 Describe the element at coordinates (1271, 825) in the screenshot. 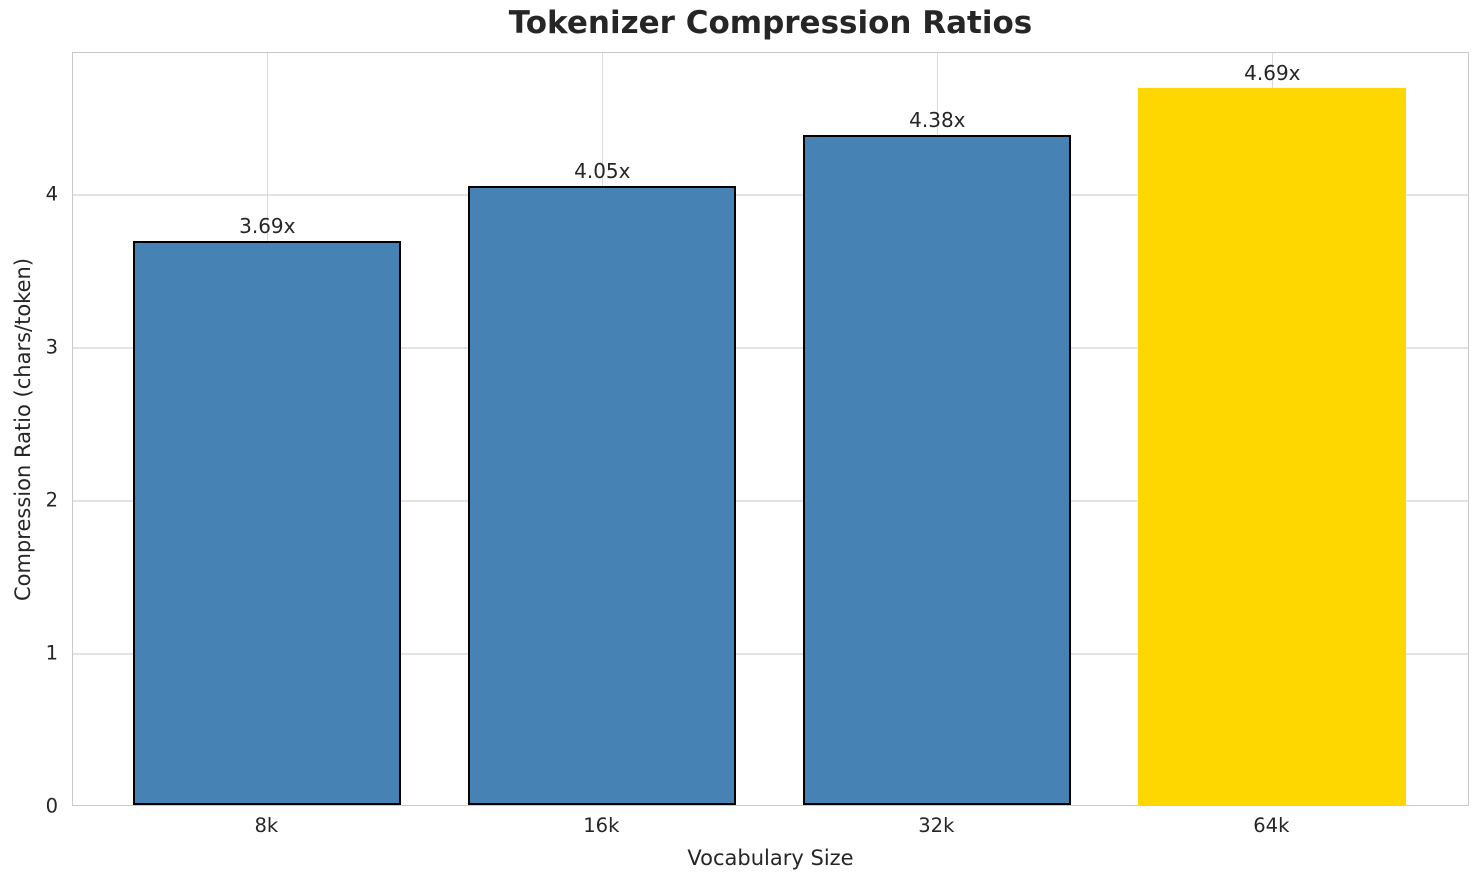

I see `x-tick-label: 64k` at that location.